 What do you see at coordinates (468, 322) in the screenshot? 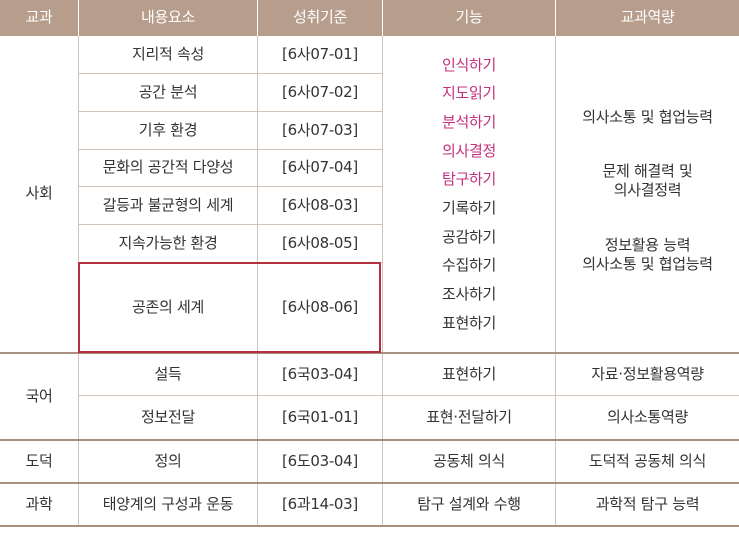
I see `skill-item: 표현하기` at bounding box center [468, 322].